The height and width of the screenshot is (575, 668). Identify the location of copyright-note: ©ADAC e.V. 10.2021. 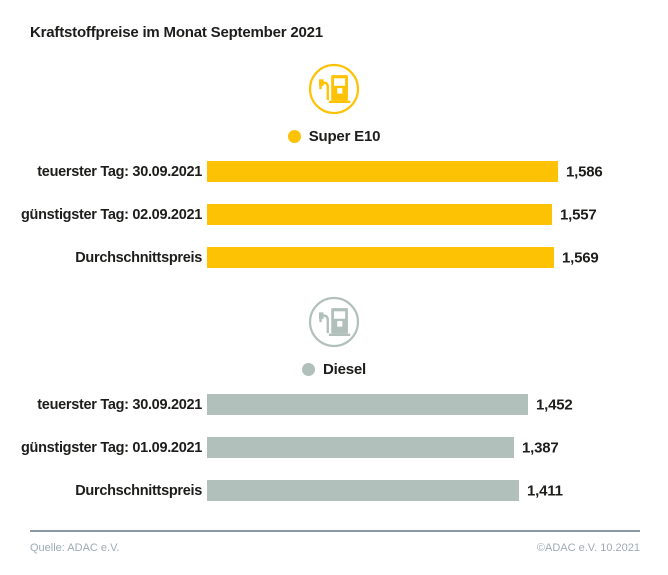
(588, 548).